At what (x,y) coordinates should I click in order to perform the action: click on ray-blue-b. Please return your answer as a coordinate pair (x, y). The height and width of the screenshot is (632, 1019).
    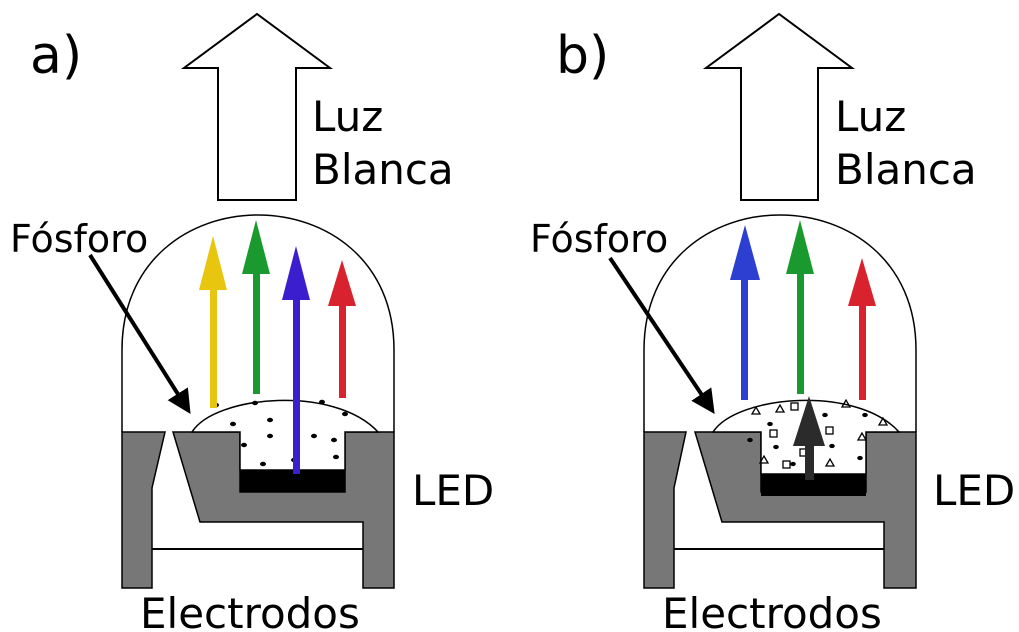
    Looking at the image, I should click on (745, 312).